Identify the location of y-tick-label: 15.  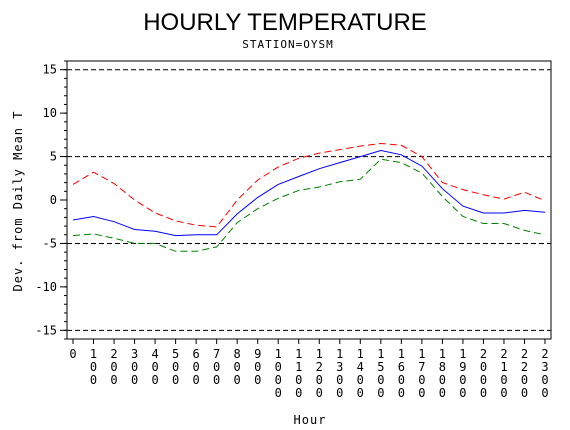
(50, 70).